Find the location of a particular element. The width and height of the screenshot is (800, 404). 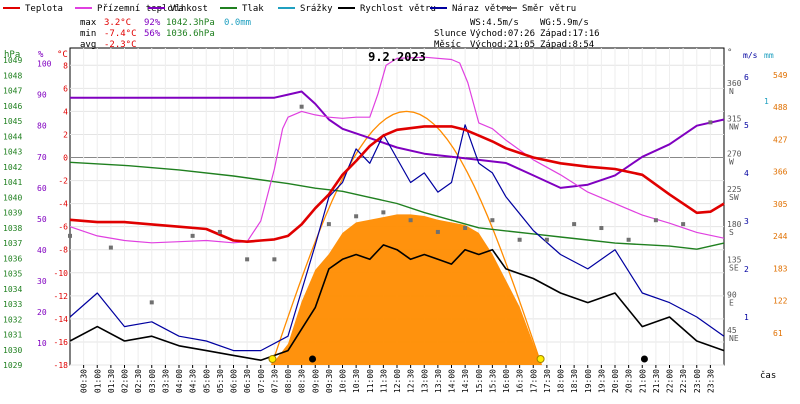

hpa-tick-12: 1037 is located at coordinates (12, 243).